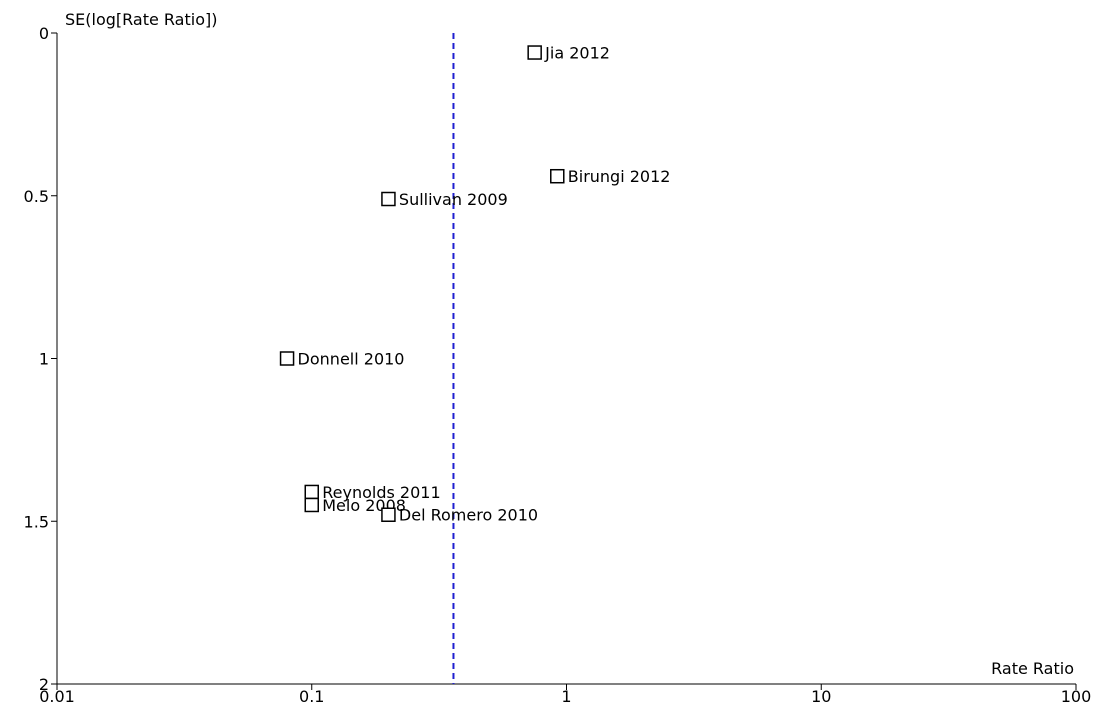  What do you see at coordinates (351, 359) in the screenshot?
I see `point-label: Donnell 2010` at bounding box center [351, 359].